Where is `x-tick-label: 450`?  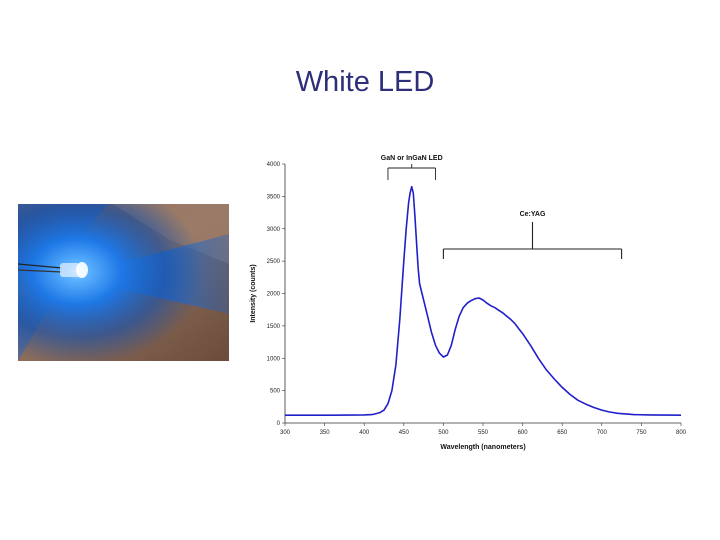
x-tick-label: 450 is located at coordinates (404, 433).